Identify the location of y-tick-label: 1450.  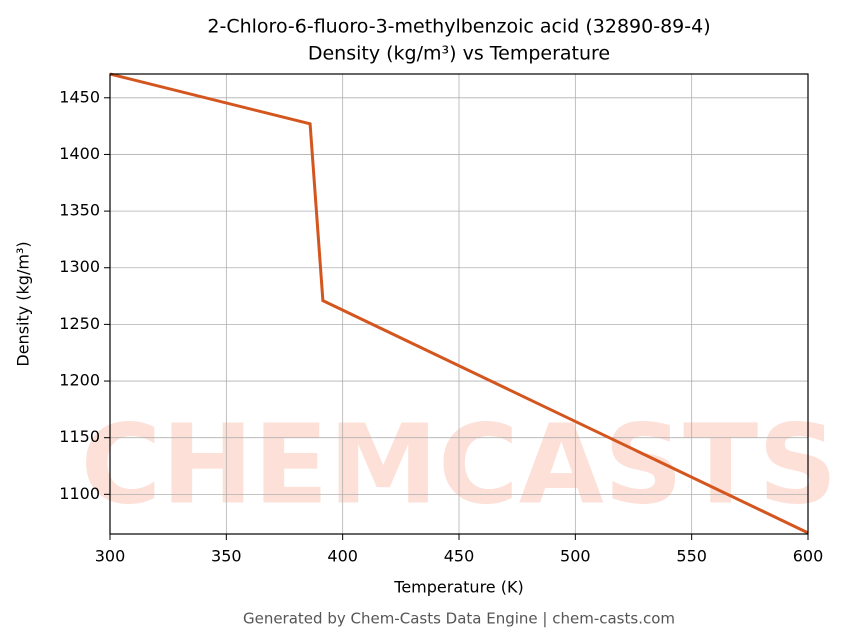
(79, 96).